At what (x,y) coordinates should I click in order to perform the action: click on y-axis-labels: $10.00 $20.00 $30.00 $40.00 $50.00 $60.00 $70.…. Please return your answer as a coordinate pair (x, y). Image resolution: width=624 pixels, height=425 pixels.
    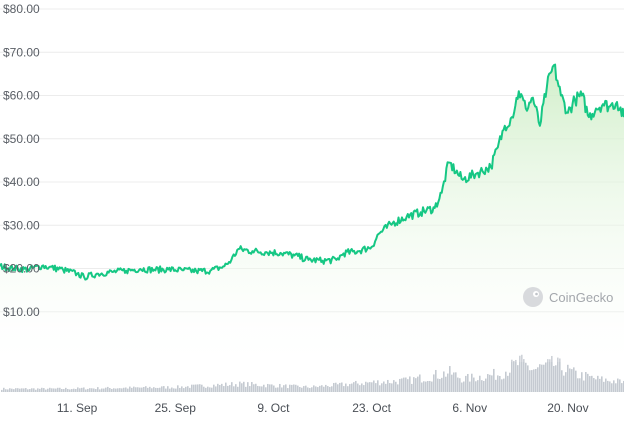
    Looking at the image, I should click on (21, 160).